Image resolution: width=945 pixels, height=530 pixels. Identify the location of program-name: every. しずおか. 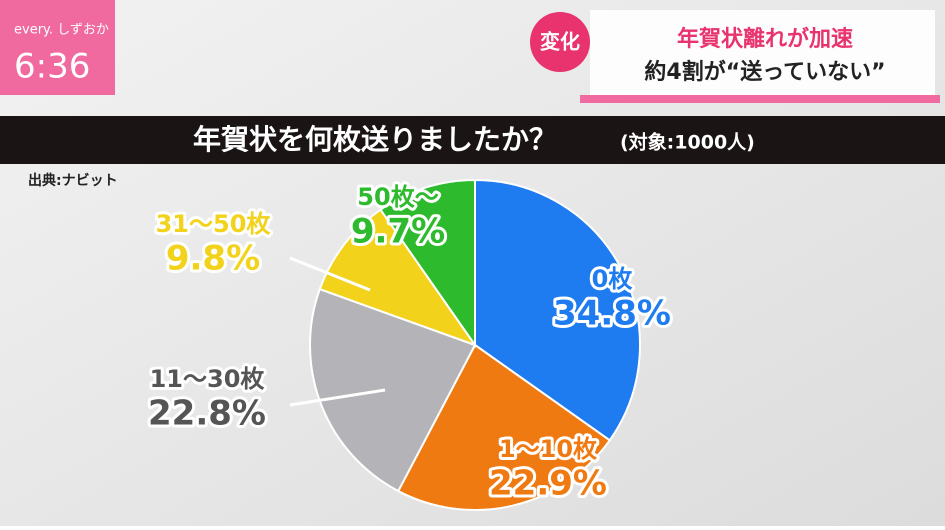
(61, 30).